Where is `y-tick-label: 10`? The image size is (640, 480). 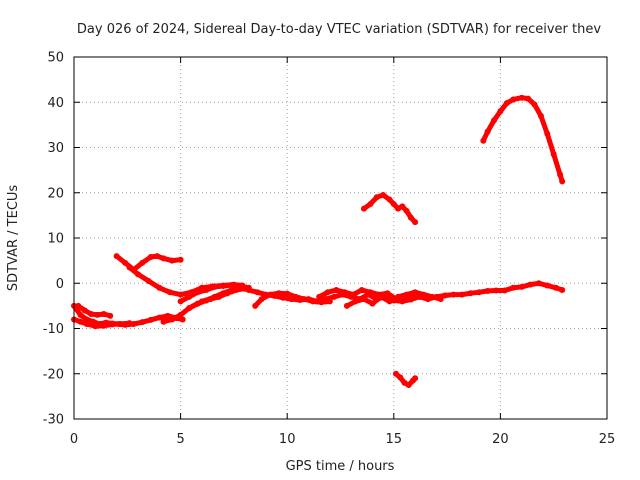
y-tick-label: 10 is located at coordinates (55, 239).